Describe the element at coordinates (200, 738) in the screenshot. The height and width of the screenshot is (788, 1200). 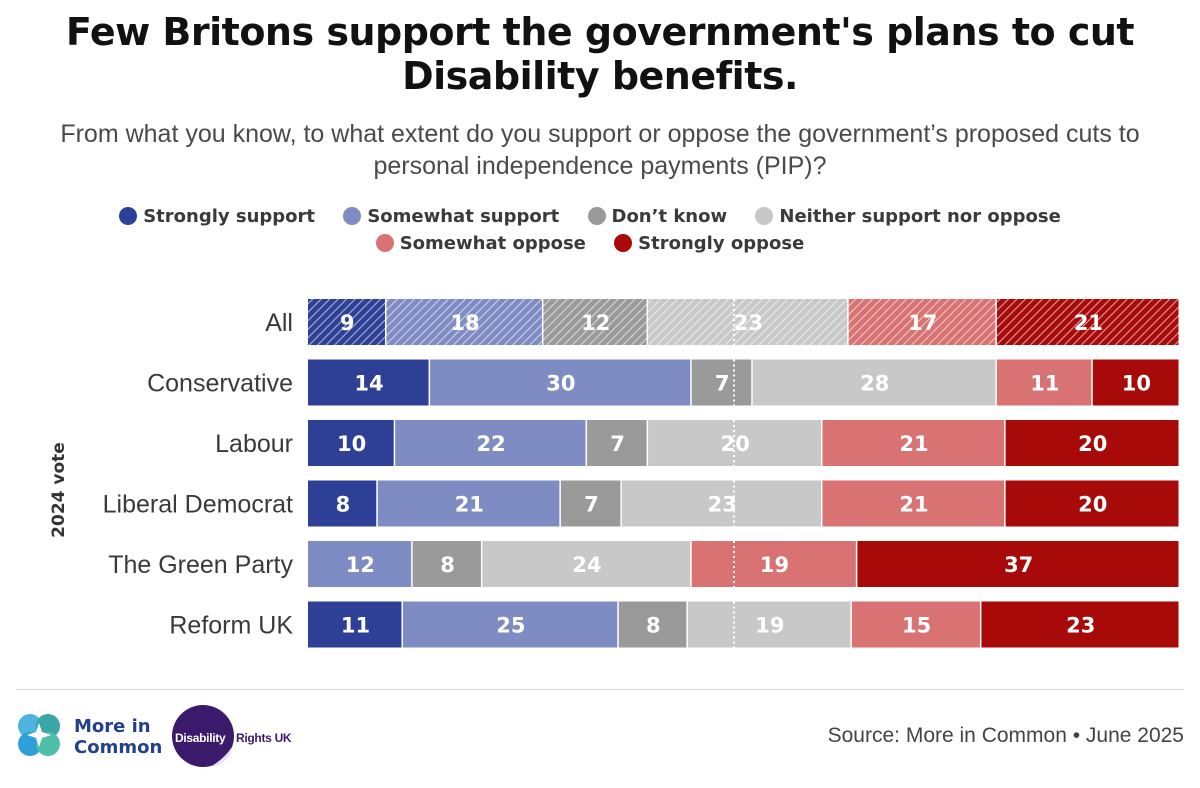
I see `logo-text-disability: Disability` at that location.